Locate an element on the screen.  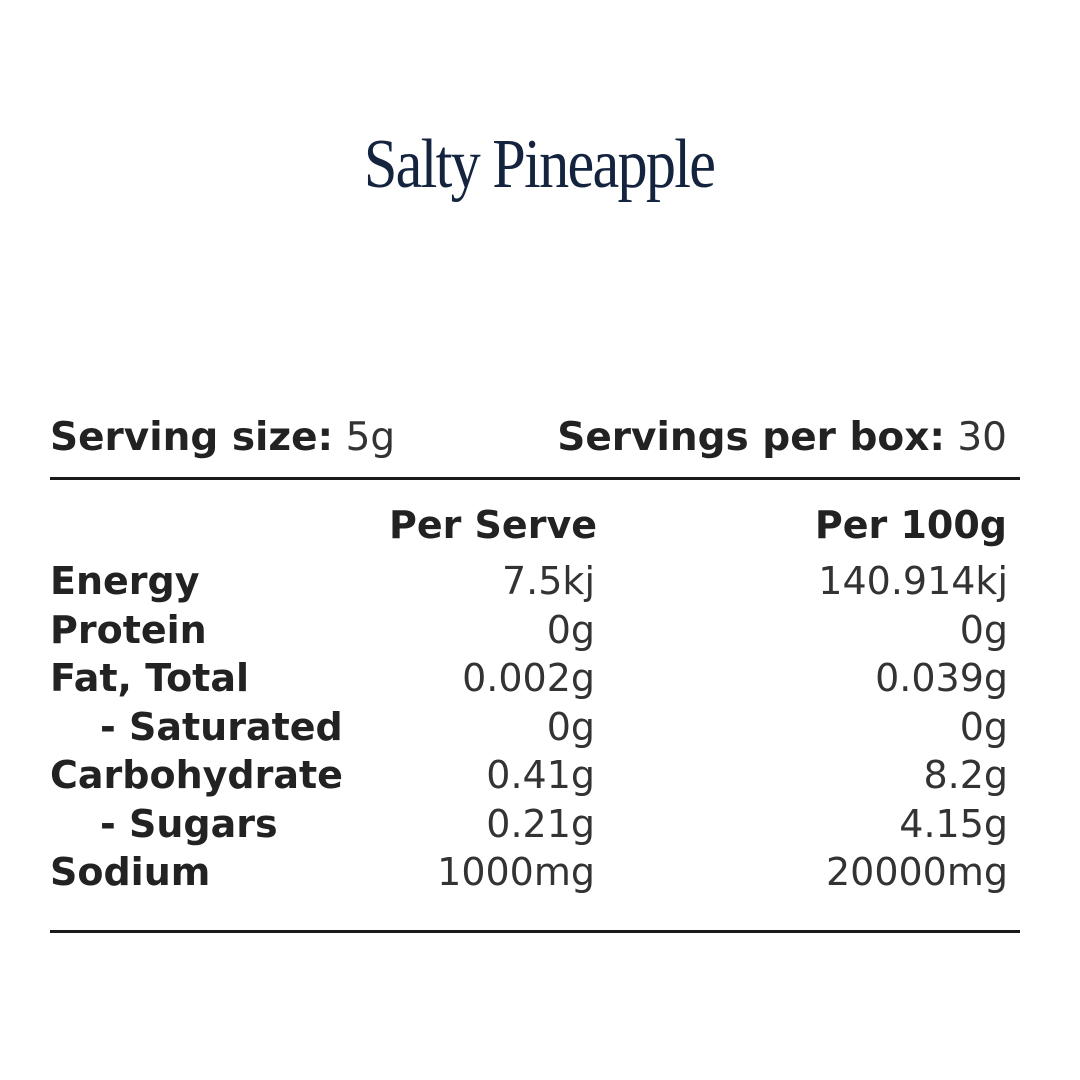
nutrient-per-serve: 0.41g is located at coordinates (540, 775).